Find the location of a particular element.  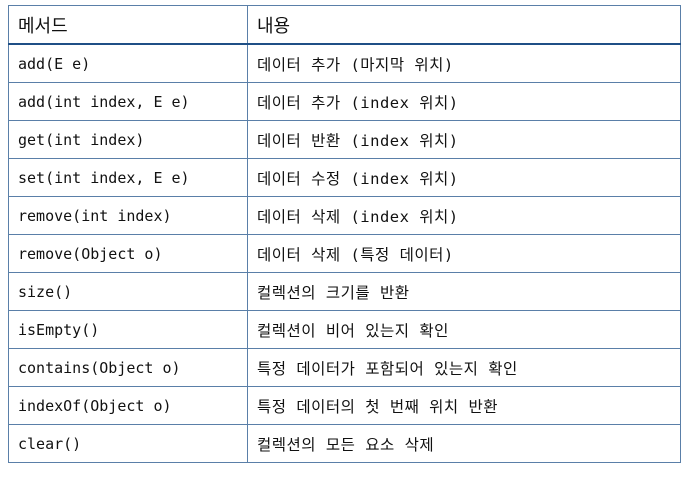

table-row: add(int index, E e) 데이터 추가 (index 위치) is located at coordinates (344, 101).